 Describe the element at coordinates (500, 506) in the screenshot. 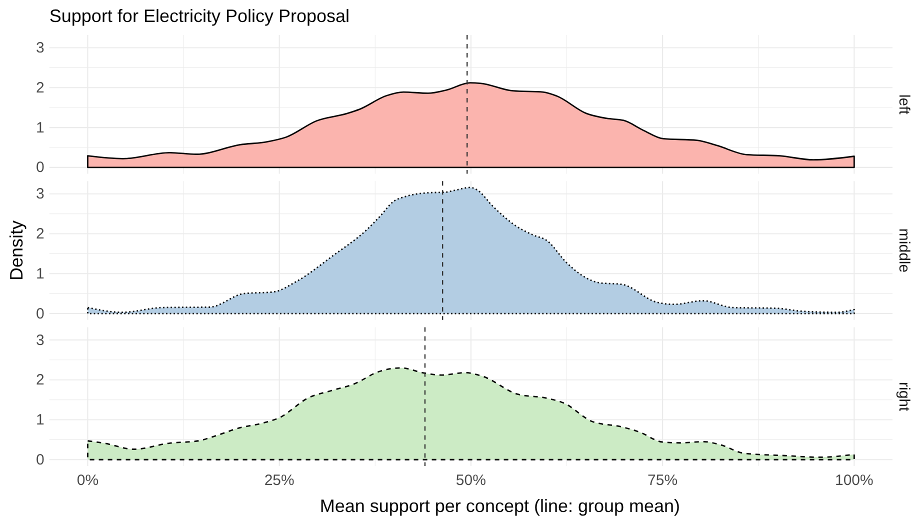

I see `x-axis-title: Mean support per concept (line: group mean)` at that location.